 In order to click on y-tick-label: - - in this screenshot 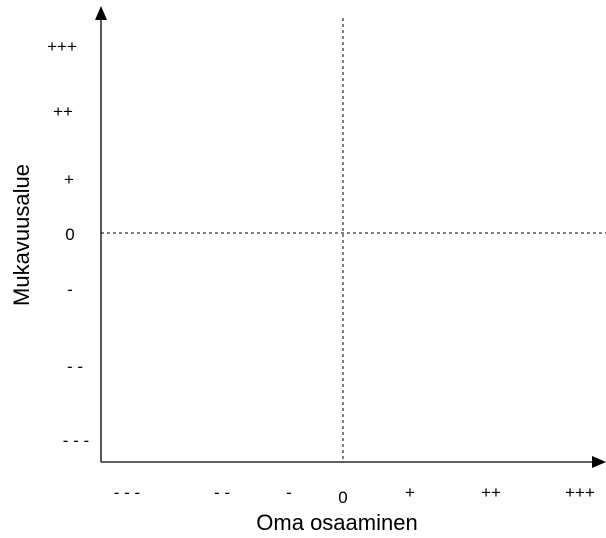, I will do `click(75, 366)`.